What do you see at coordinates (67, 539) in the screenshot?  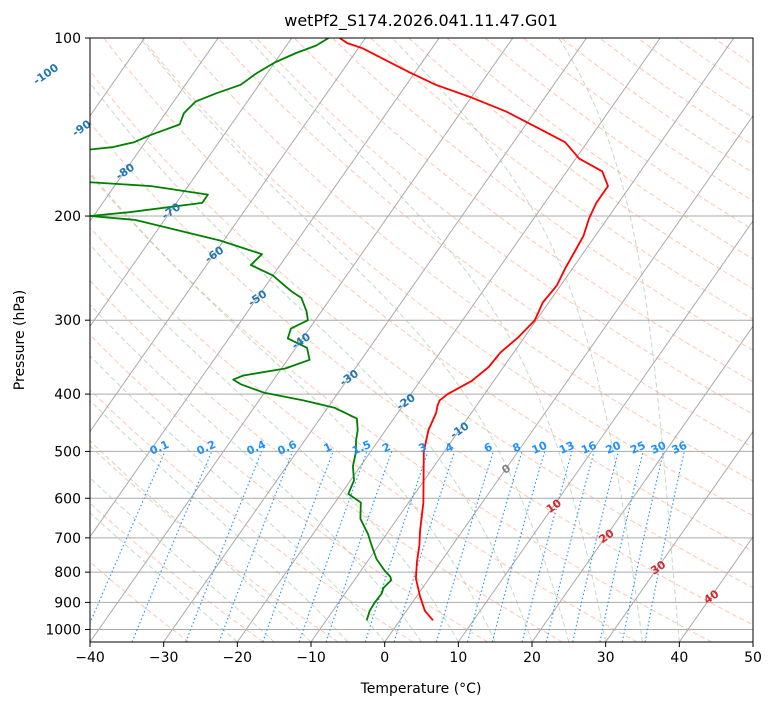 I see `y-tick-label: 700` at bounding box center [67, 539].